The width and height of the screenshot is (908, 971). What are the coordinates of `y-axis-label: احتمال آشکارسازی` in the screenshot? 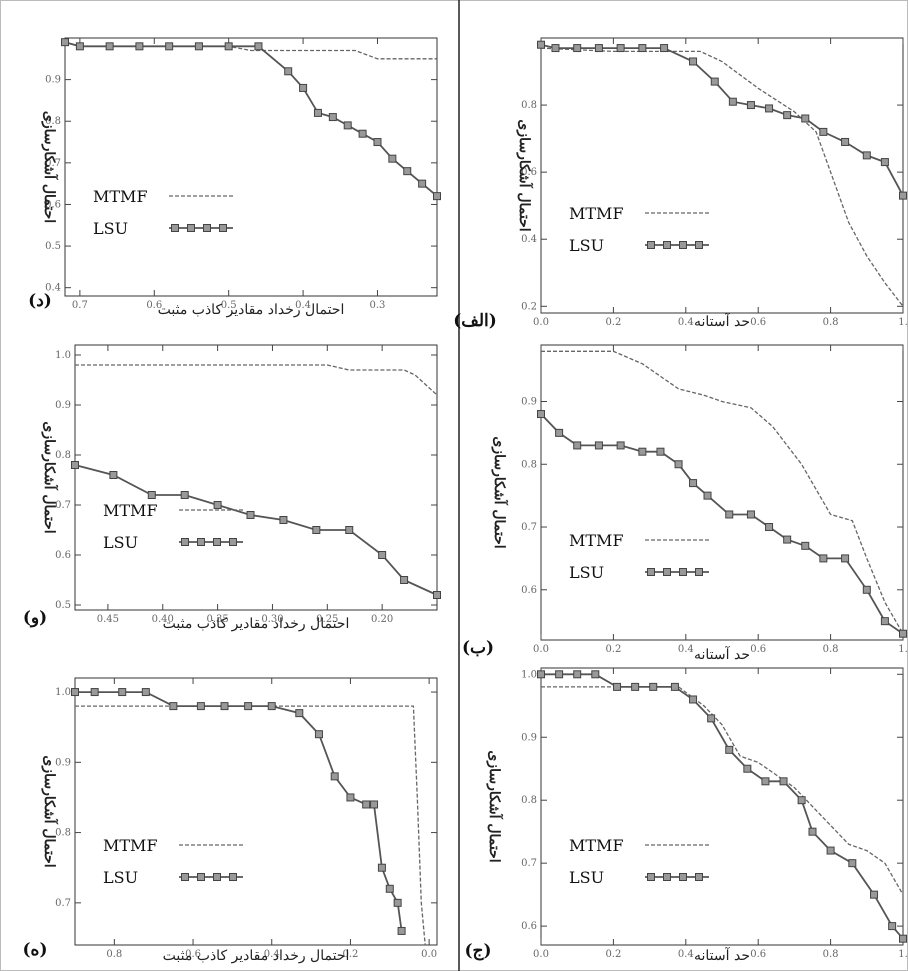 It's located at (525, 175).